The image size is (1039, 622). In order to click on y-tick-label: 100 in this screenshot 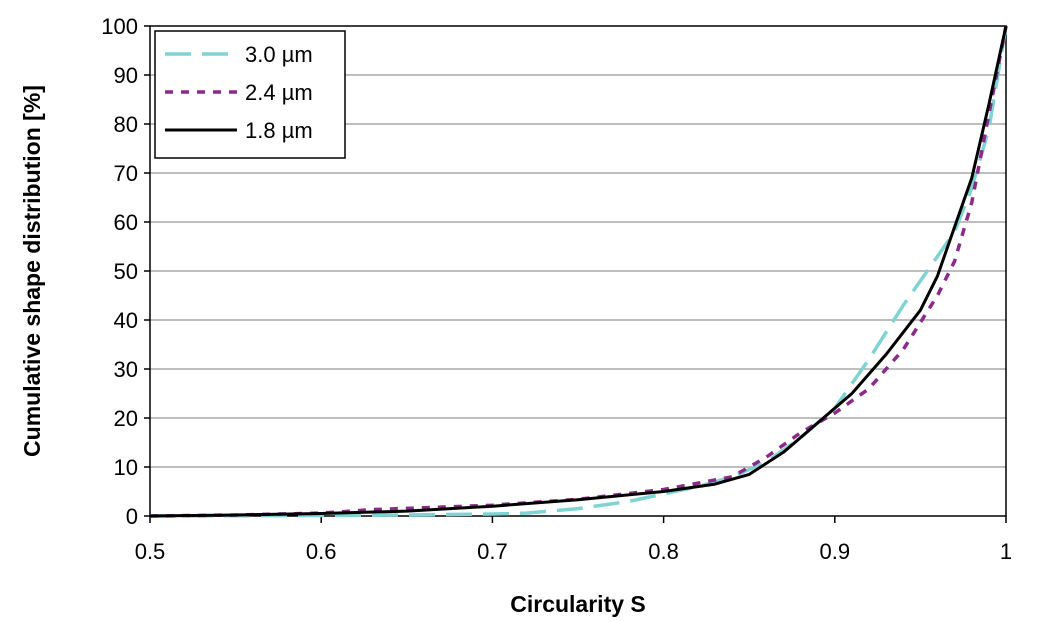, I will do `click(119, 26)`.